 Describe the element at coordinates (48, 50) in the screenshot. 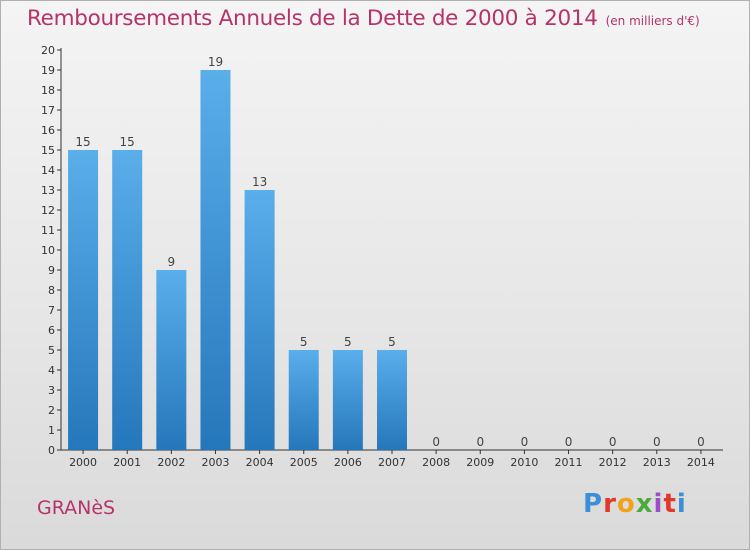

I see `y-tick-label: 20` at that location.